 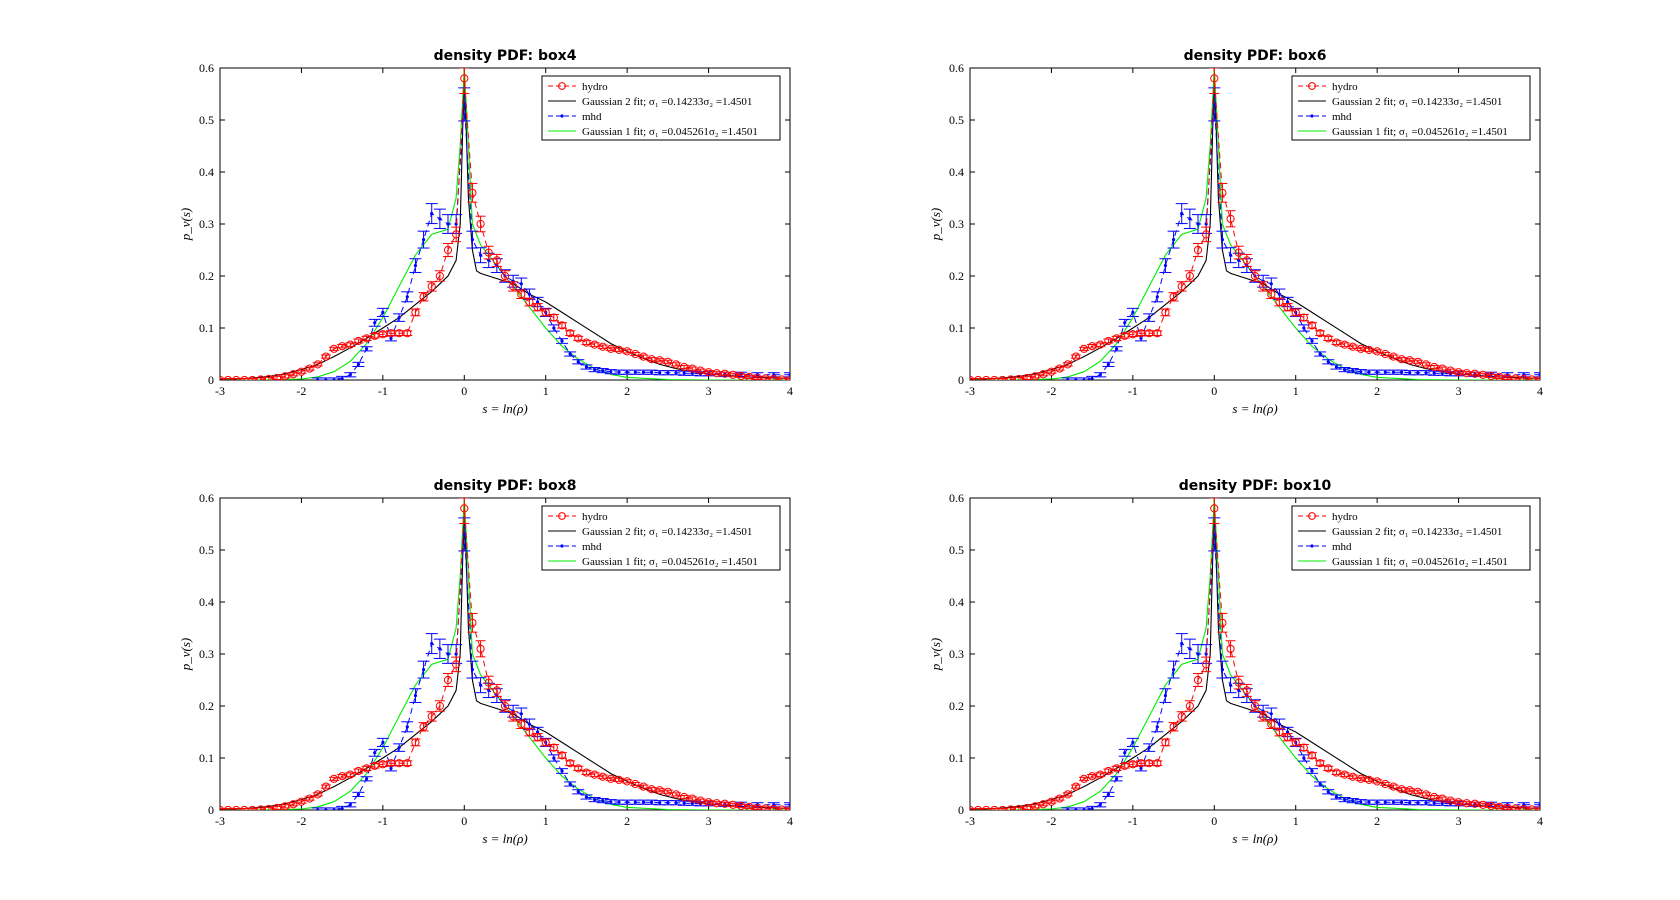 I want to click on x-tick-label: 0, so click(x=1214, y=391).